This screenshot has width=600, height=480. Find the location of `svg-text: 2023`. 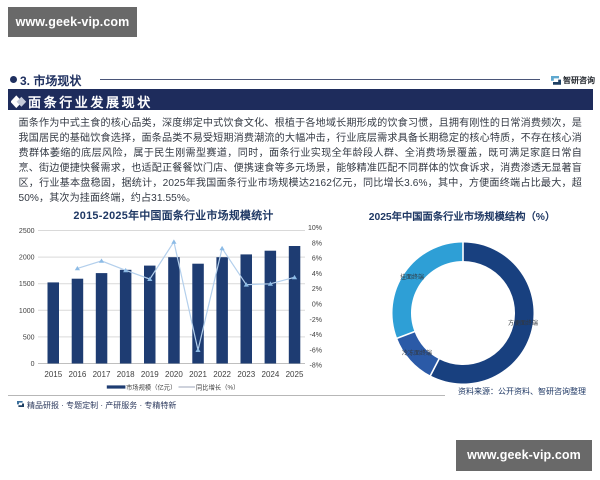

svg-text: 2023 is located at coordinates (246, 374).